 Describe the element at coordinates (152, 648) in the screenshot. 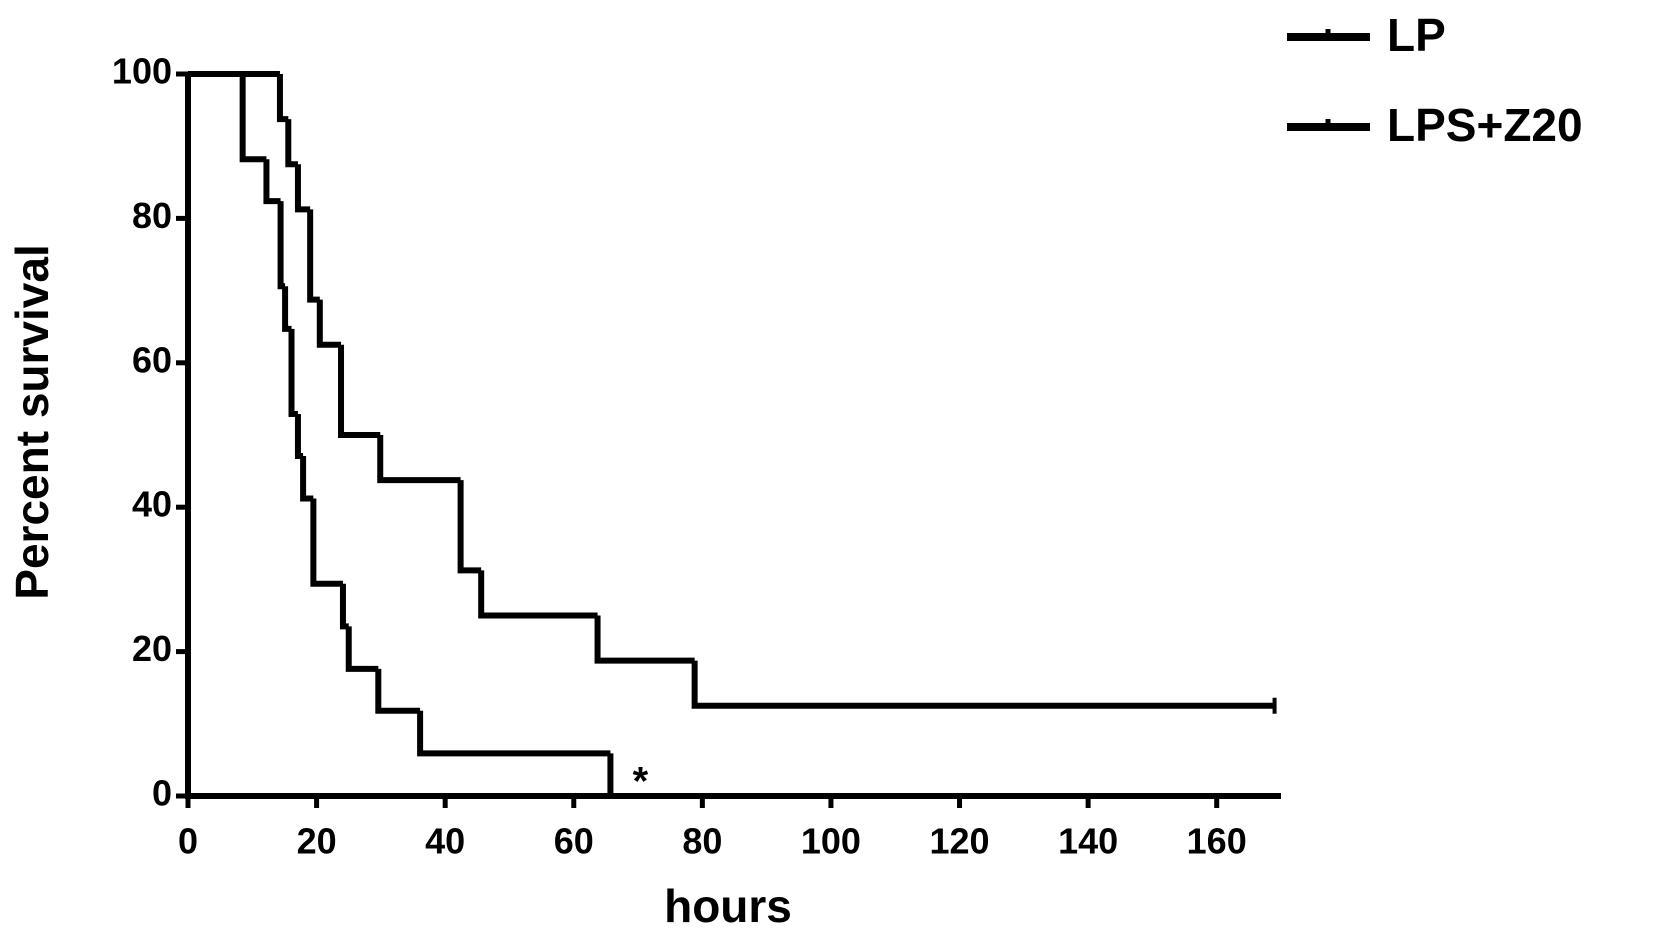

I see `y-tick-label: 20` at that location.